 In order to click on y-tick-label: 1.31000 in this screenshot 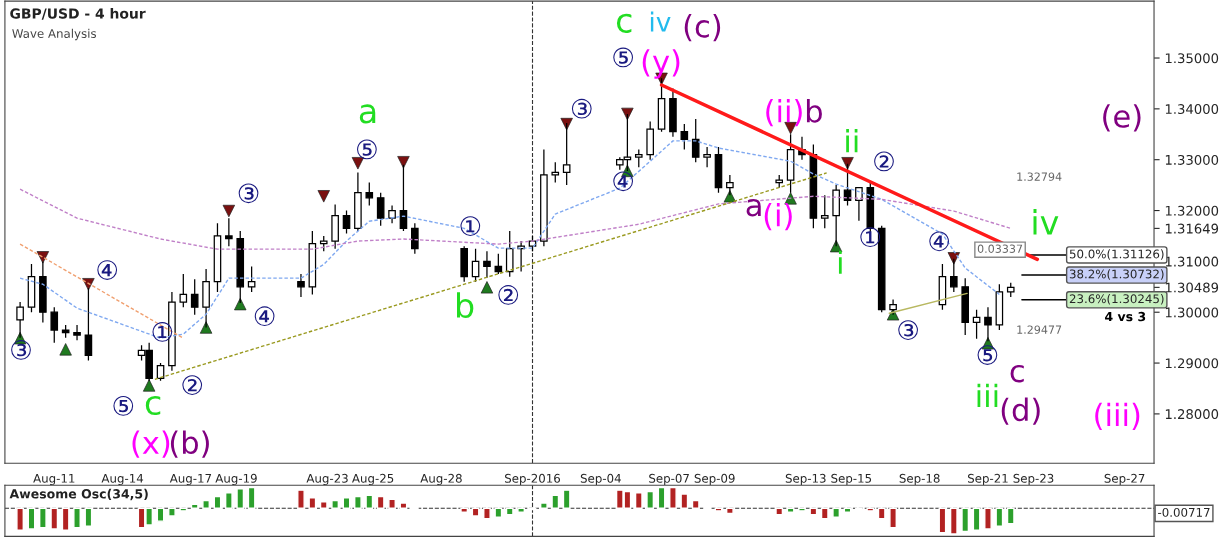, I will do `click(1192, 261)`.